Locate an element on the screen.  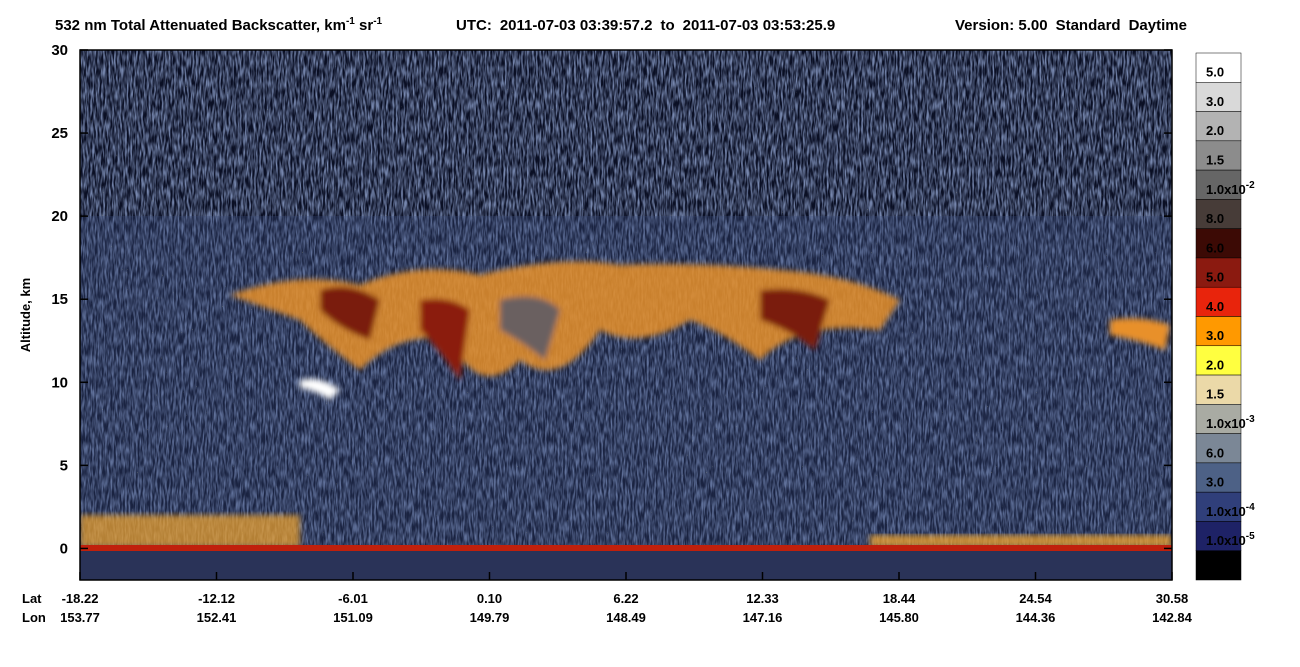
colorbar-label: 4.0 is located at coordinates (1215, 306).